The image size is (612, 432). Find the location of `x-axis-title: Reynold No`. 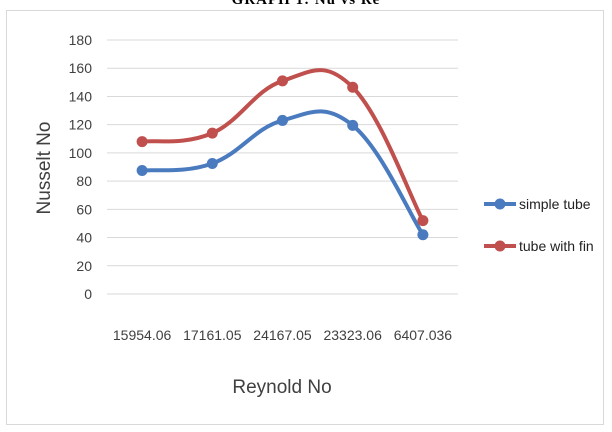

x-axis-title: Reynold No is located at coordinates (281, 387).